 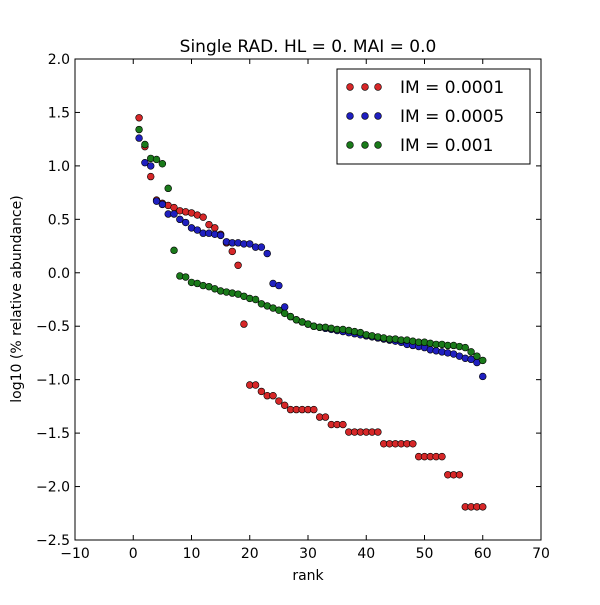 I want to click on y-tick-label: 0.5, so click(x=59, y=220).